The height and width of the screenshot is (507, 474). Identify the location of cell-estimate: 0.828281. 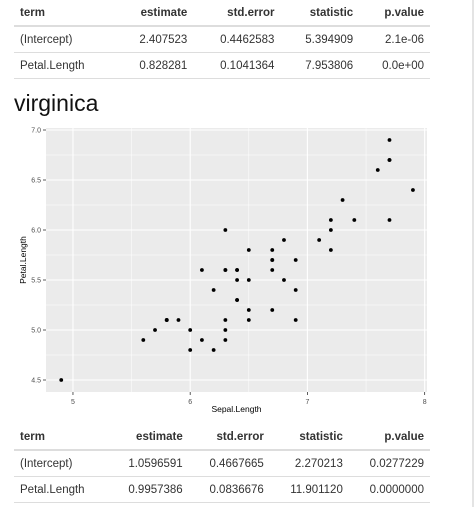
(154, 65).